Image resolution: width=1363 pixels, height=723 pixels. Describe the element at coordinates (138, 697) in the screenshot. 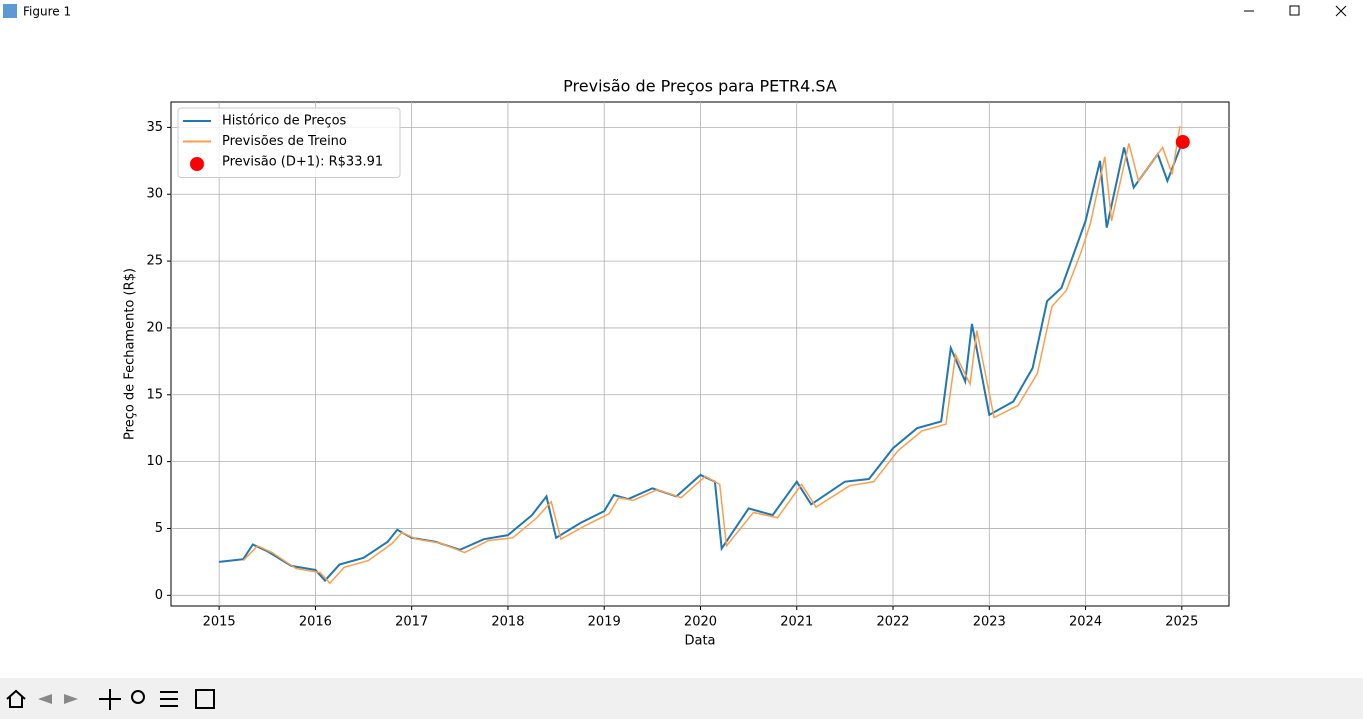

I see `zoom-button` at that location.